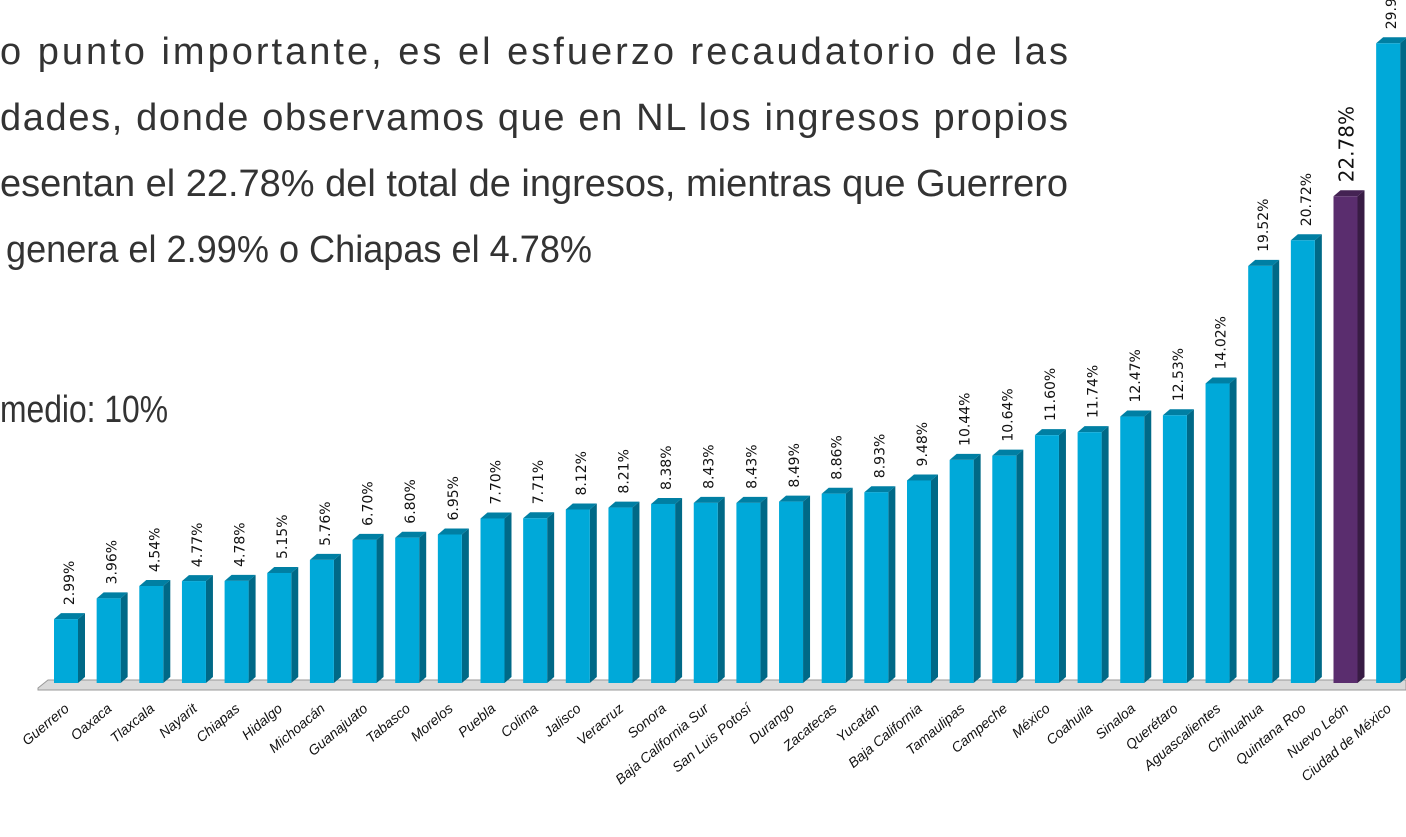  Describe the element at coordinates (241, 544) in the screenshot. I see `data-label: 4.78%` at that location.